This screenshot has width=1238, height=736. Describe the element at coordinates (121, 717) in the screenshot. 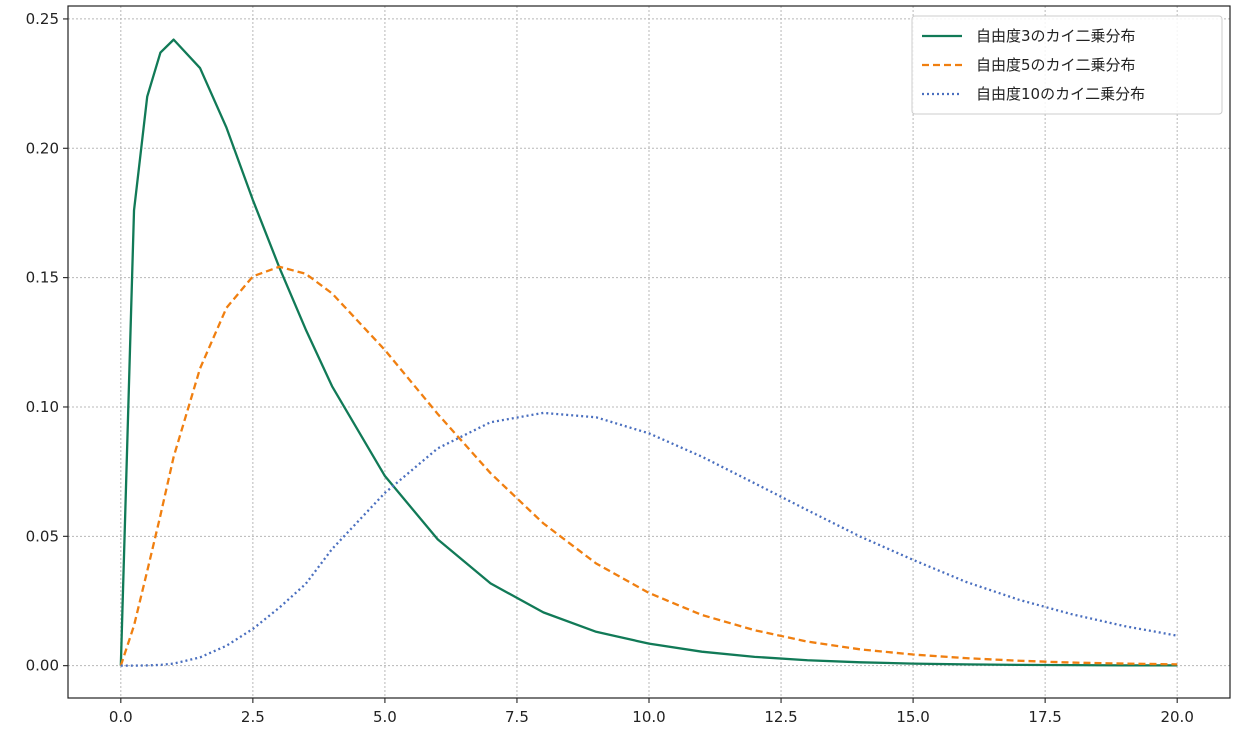

I see `x-tick-label: 0.0` at that location.